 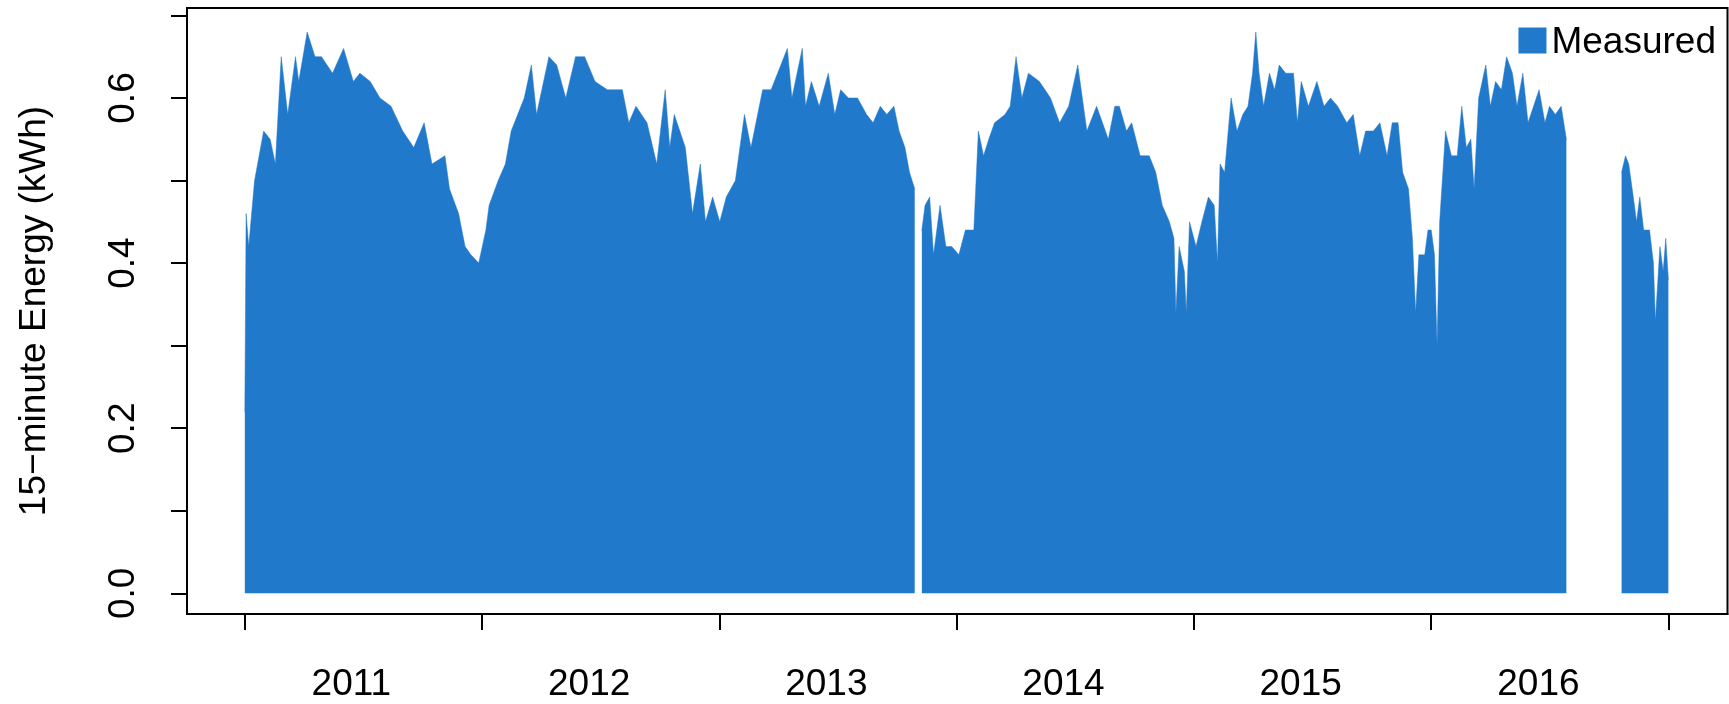 I want to click on y-tick-label: 0.2, so click(x=121, y=428).